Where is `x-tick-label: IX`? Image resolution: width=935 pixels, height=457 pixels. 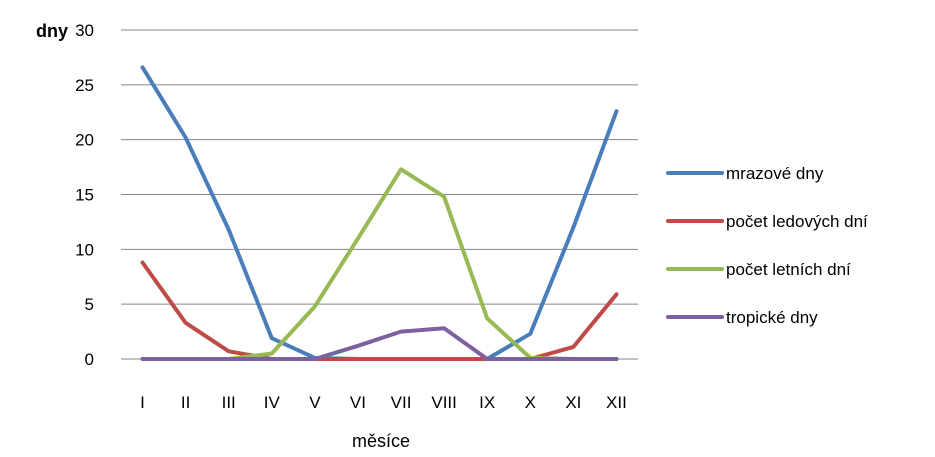
x-tick-label: IX is located at coordinates (487, 402).